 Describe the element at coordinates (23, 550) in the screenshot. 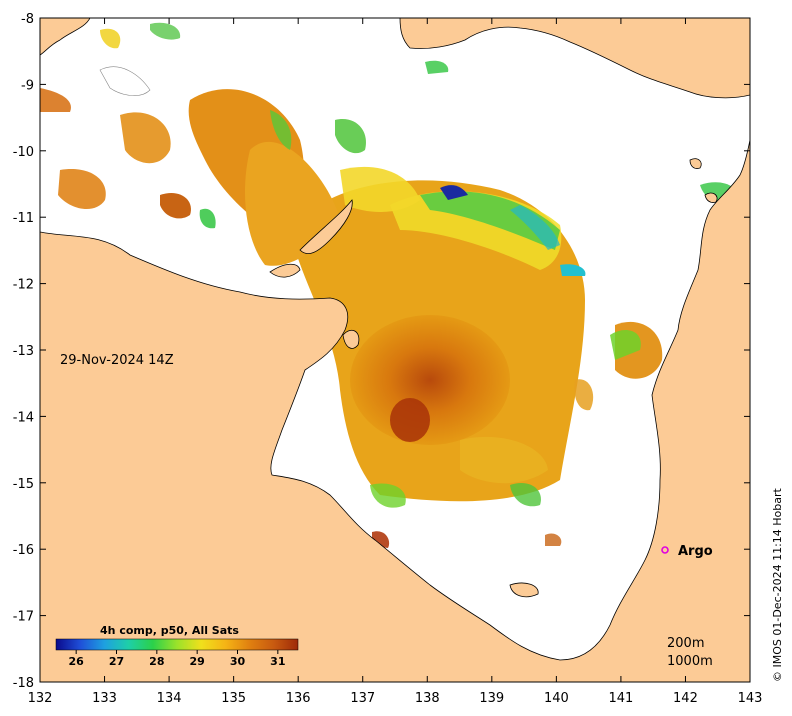

I see `y-tick-label: -16` at that location.